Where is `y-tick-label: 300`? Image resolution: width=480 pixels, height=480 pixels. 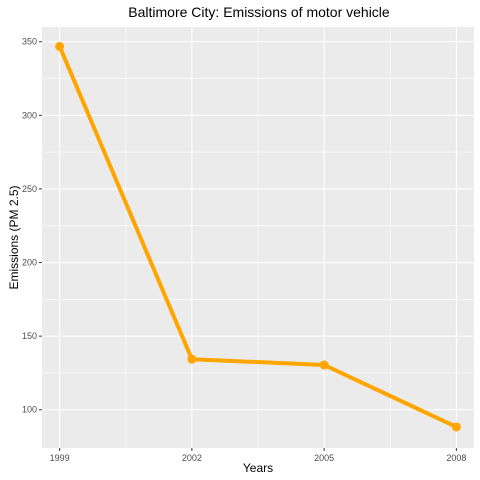 y-tick-label: 300 is located at coordinates (29, 115).